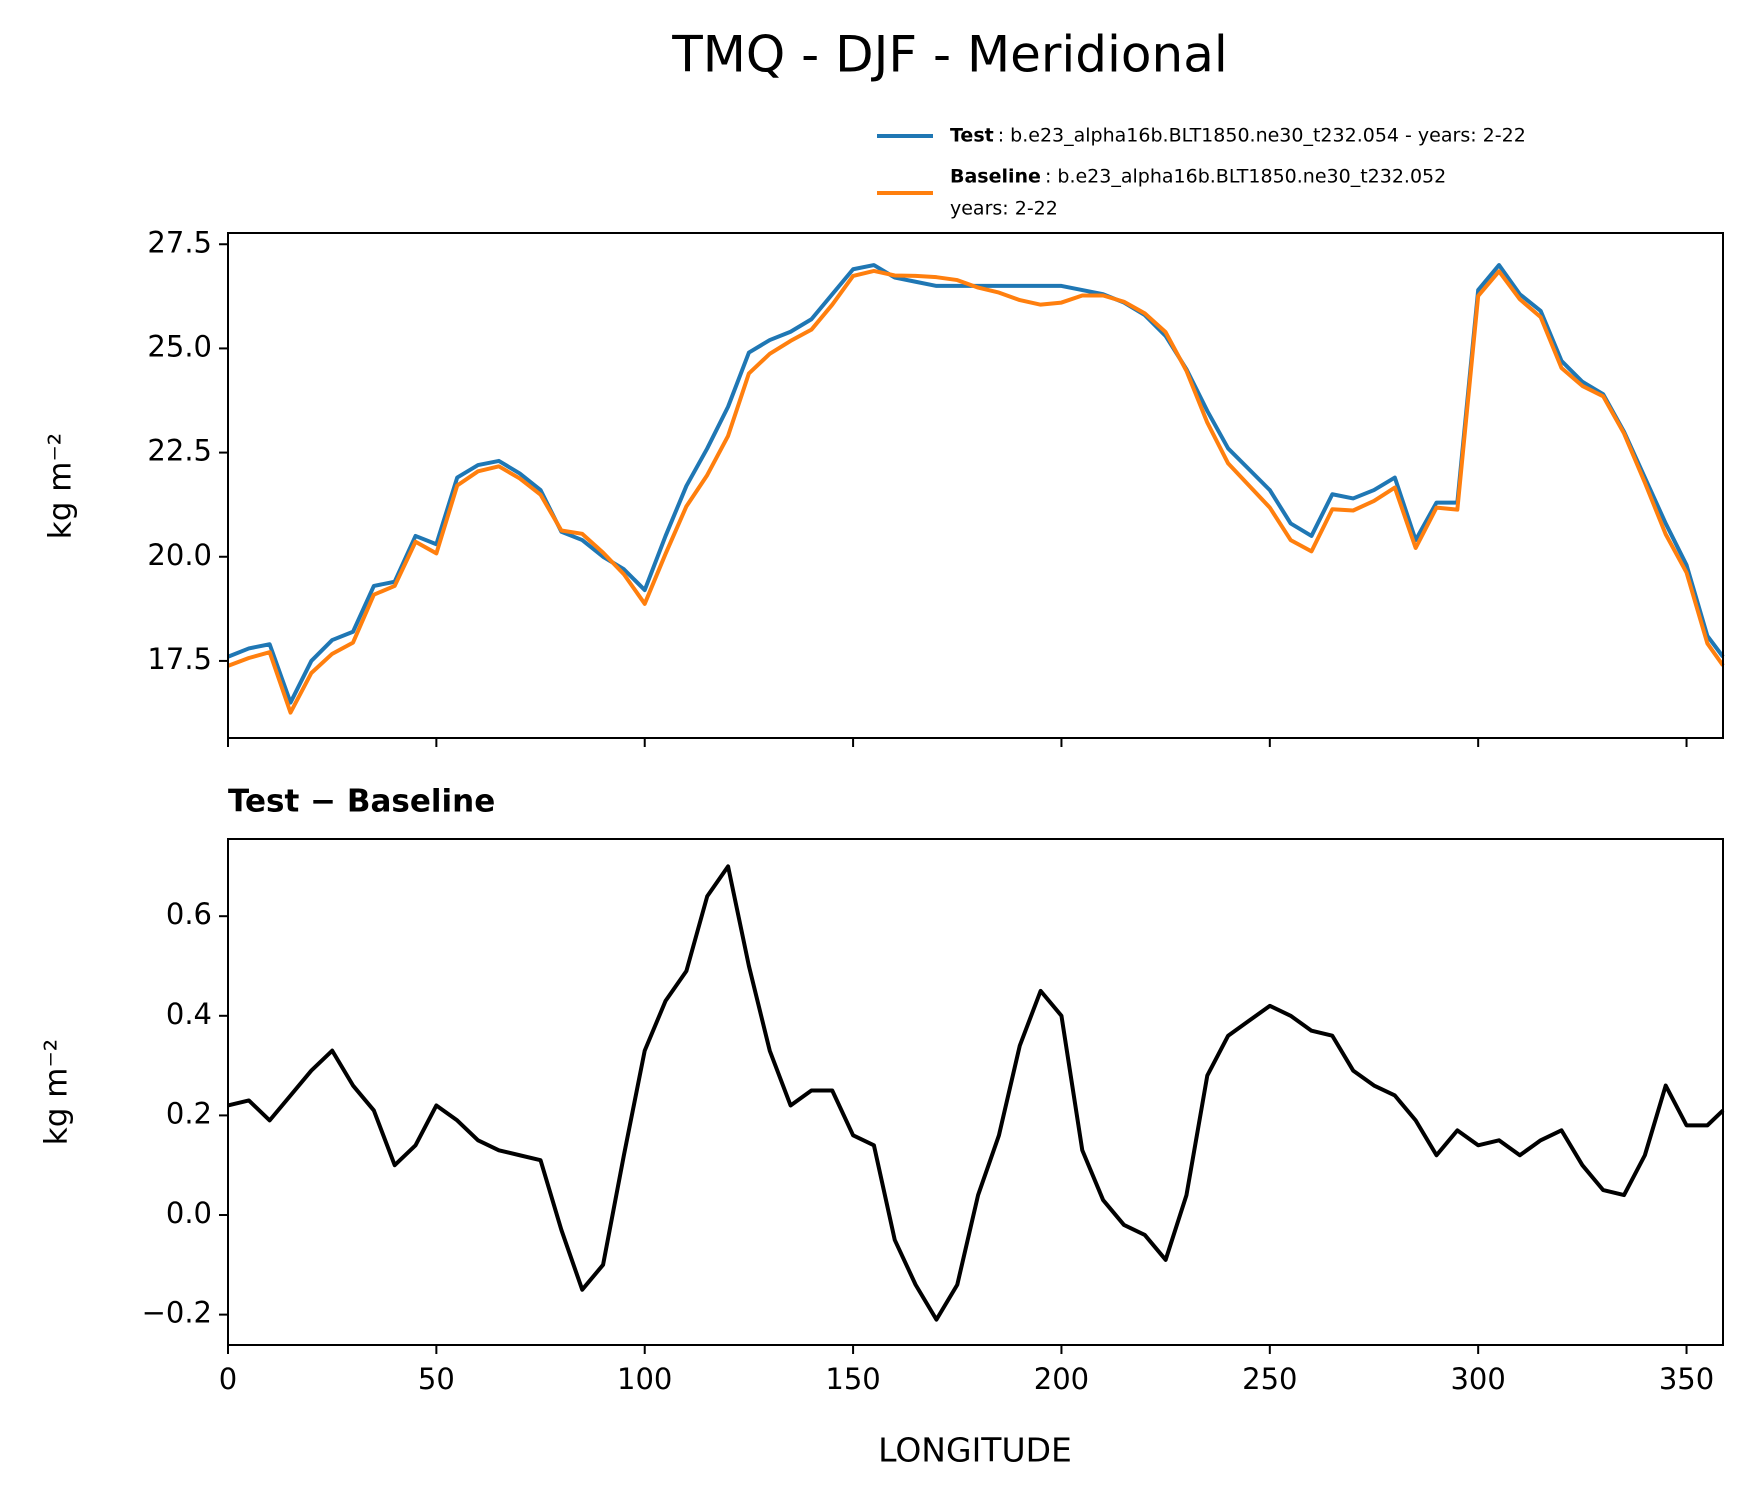  What do you see at coordinates (995, 177) in the screenshot?
I see `legend-name: Baseline` at bounding box center [995, 177].